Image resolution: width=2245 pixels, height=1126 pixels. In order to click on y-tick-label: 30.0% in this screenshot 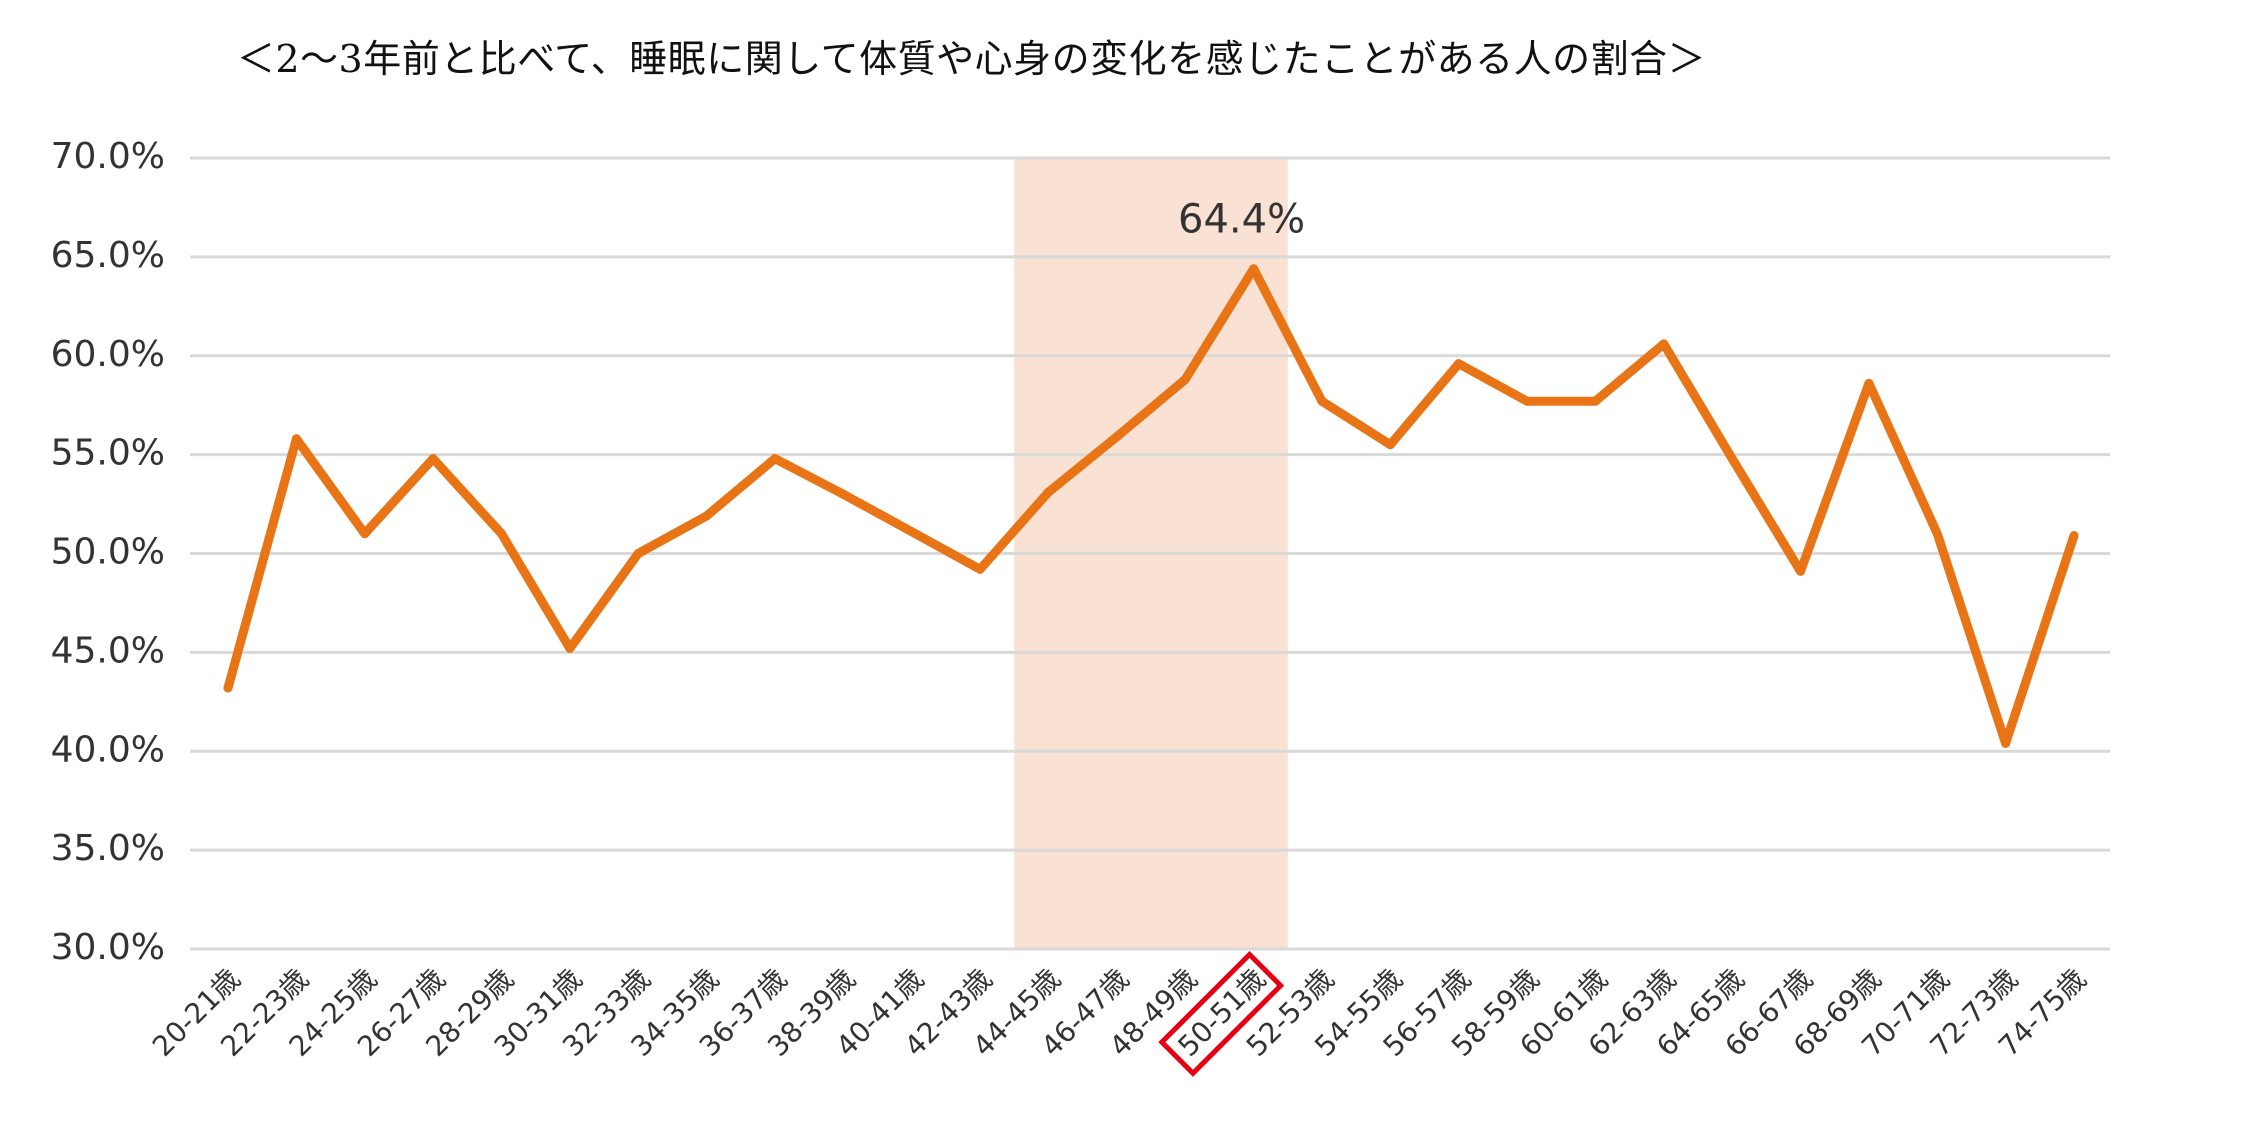, I will do `click(108, 947)`.